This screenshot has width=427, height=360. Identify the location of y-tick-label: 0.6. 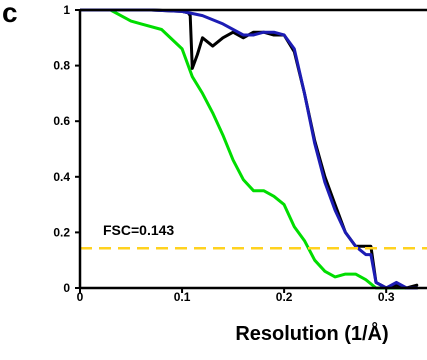
(61, 121).